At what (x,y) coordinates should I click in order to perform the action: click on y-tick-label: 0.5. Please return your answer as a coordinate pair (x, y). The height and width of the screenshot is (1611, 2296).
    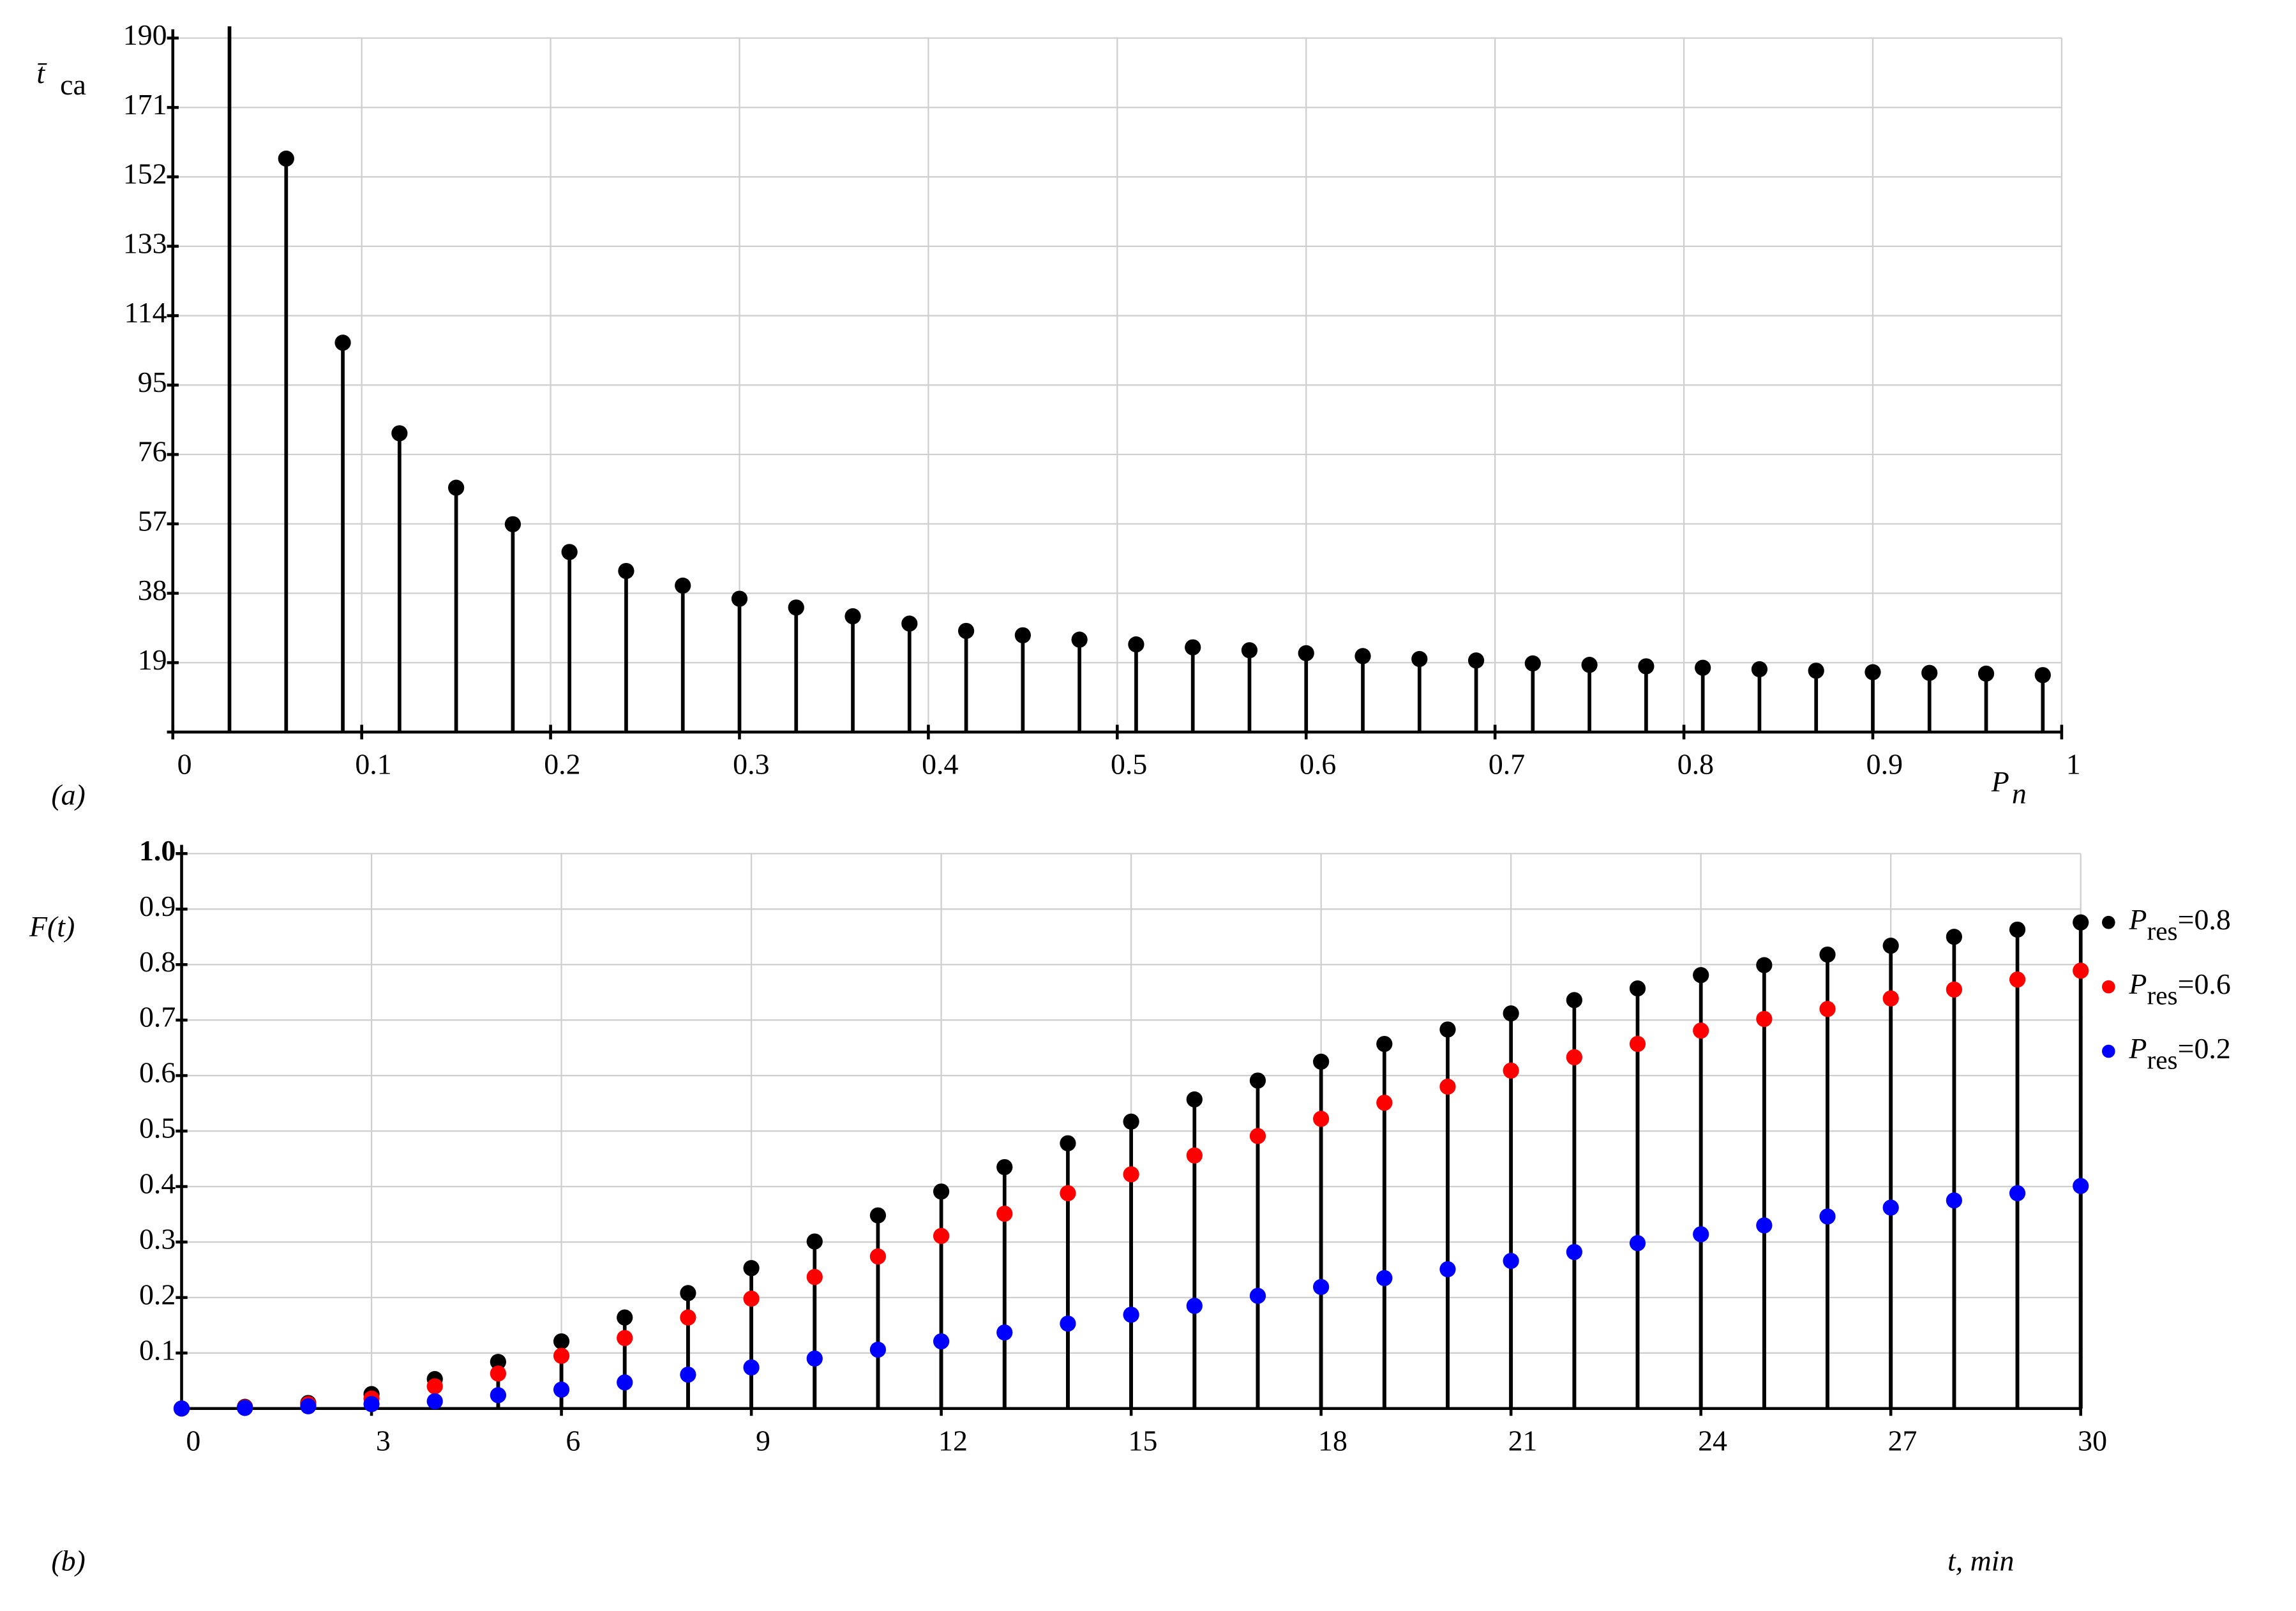
    Looking at the image, I should click on (157, 1128).